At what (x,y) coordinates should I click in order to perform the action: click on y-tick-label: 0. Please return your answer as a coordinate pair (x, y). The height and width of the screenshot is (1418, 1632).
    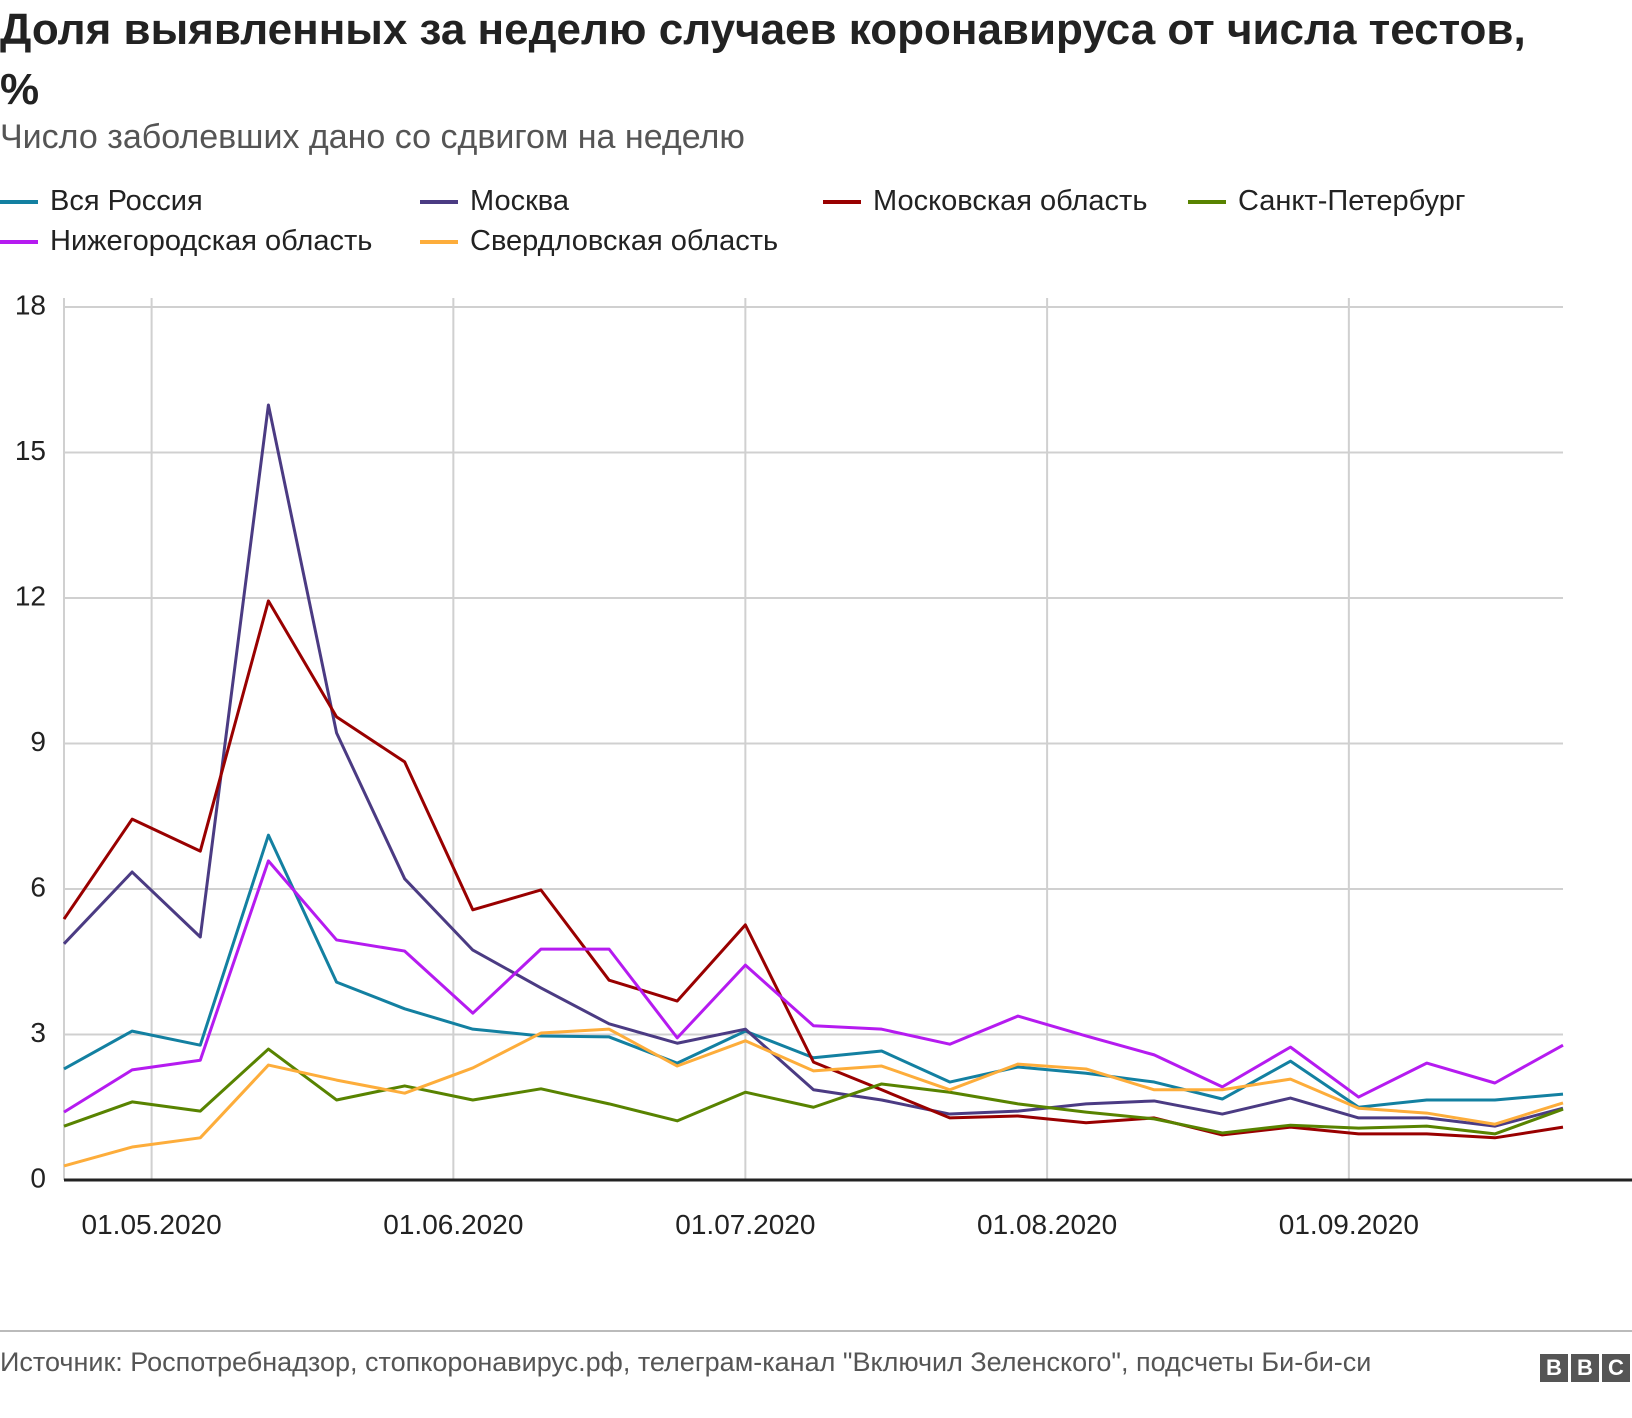
    Looking at the image, I should click on (38, 1177).